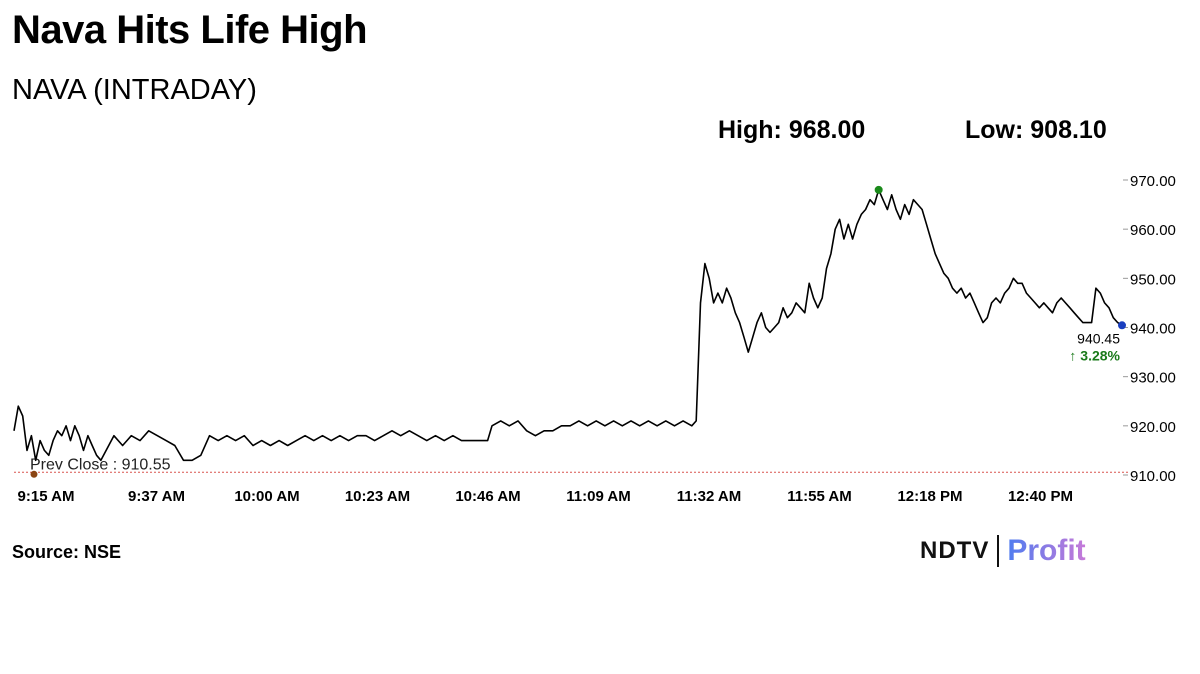  I want to click on y-tick-label: 950.00, so click(1153, 279).